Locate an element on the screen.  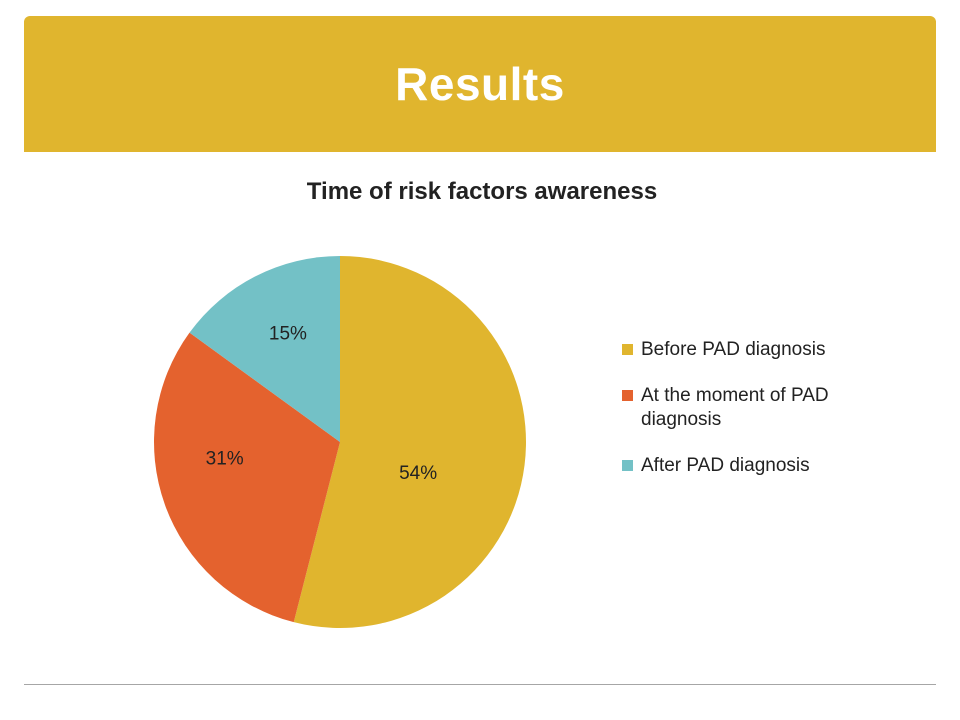
legend-item-before: Before PAD diagnosis is located at coordinates (772, 350).